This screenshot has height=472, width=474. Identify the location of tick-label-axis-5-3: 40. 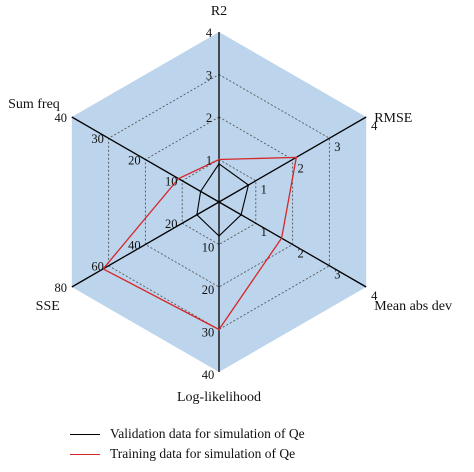
(61, 118).